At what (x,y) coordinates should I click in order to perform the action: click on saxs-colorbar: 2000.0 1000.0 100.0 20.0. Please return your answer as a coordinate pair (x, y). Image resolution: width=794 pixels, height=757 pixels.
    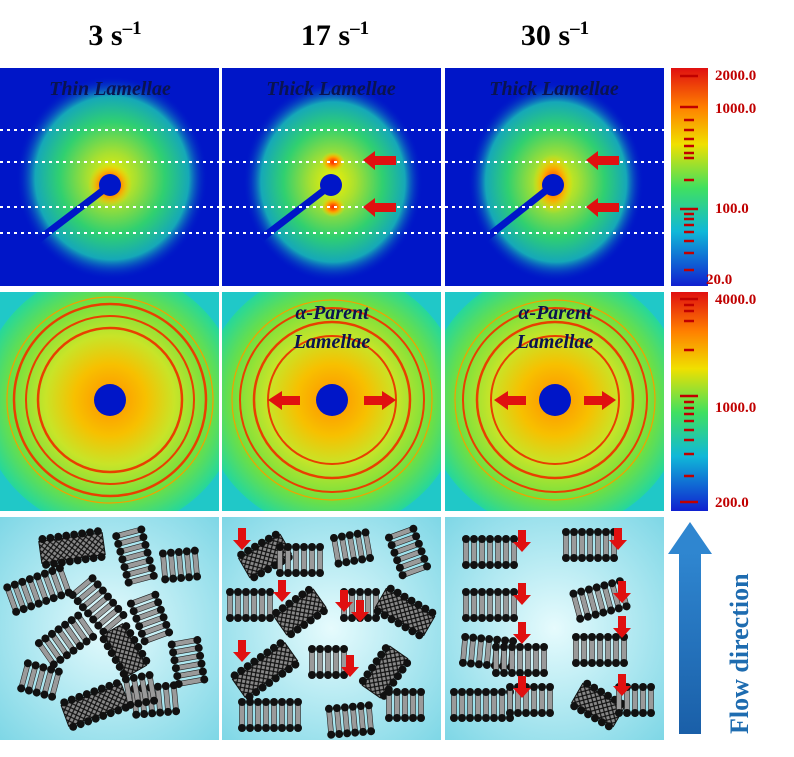
    Looking at the image, I should click on (713, 178).